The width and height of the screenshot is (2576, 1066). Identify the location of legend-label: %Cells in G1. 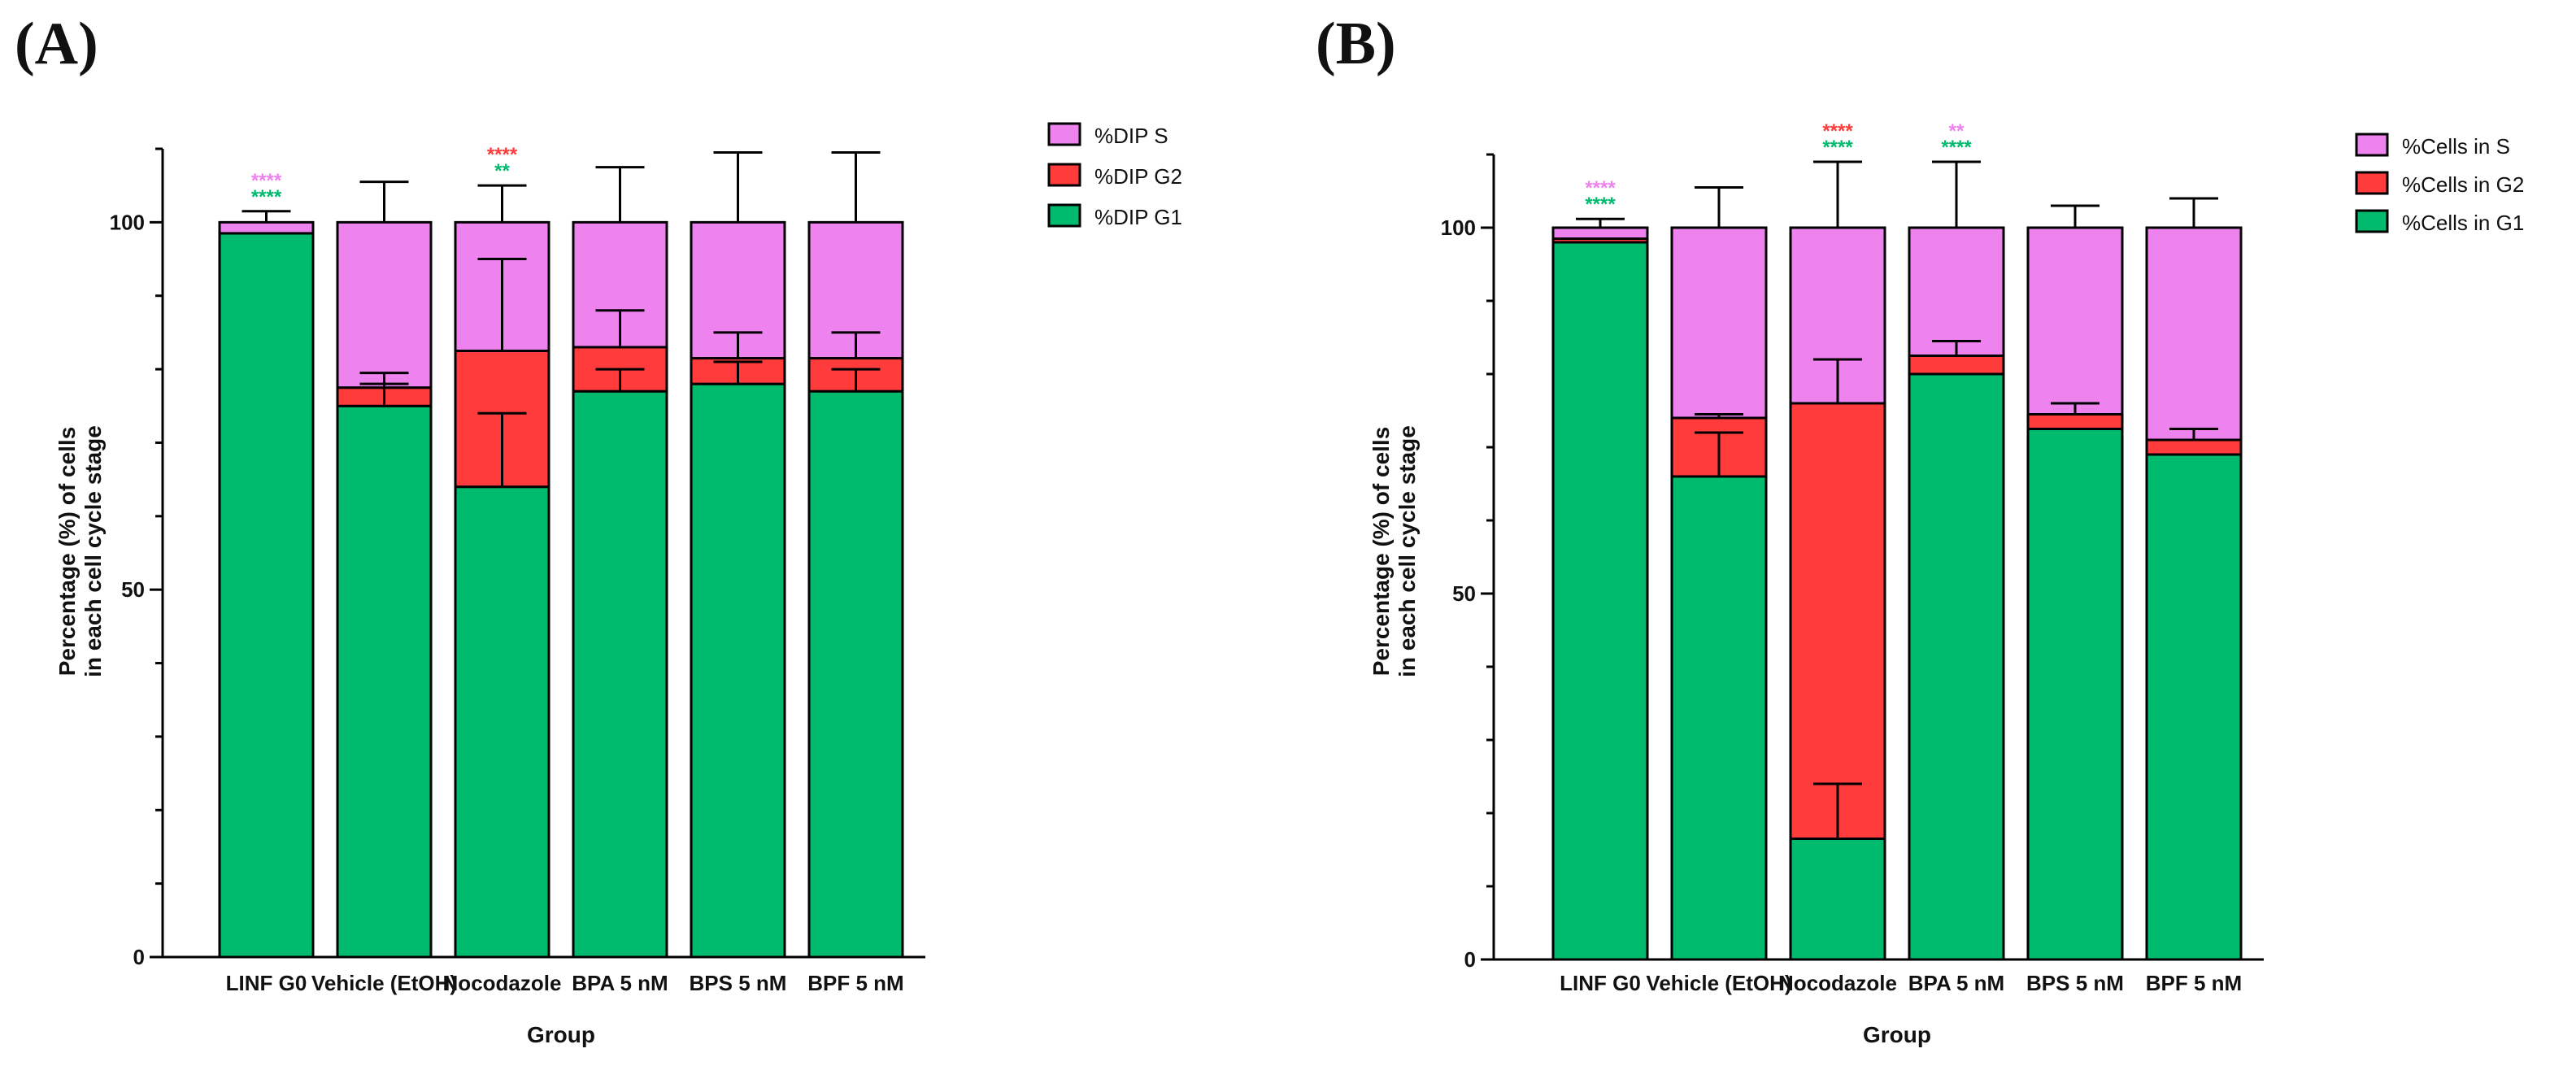
(2463, 223).